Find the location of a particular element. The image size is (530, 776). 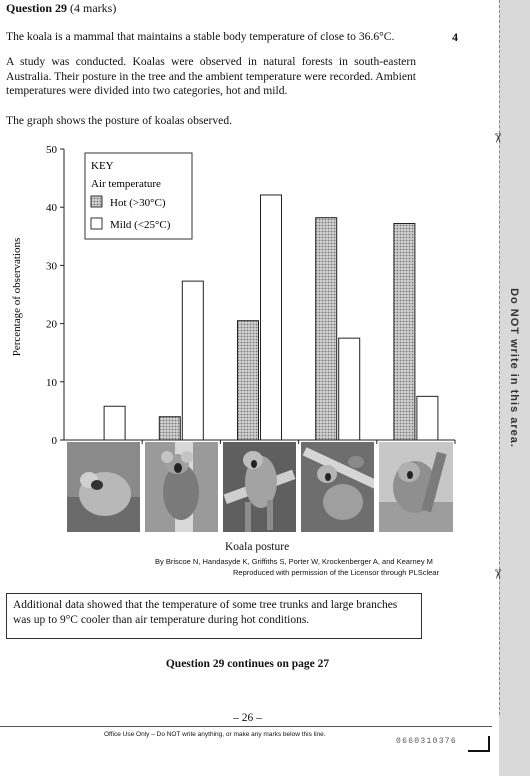

y-tick-label: 50 is located at coordinates (52, 150).